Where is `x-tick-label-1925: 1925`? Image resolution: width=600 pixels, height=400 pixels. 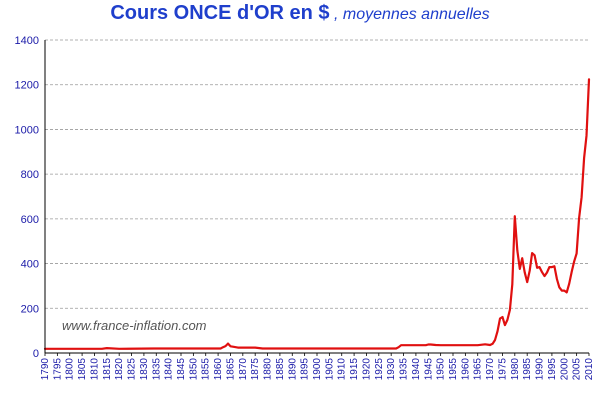
x-tick-label-1925: 1925 is located at coordinates (379, 369).